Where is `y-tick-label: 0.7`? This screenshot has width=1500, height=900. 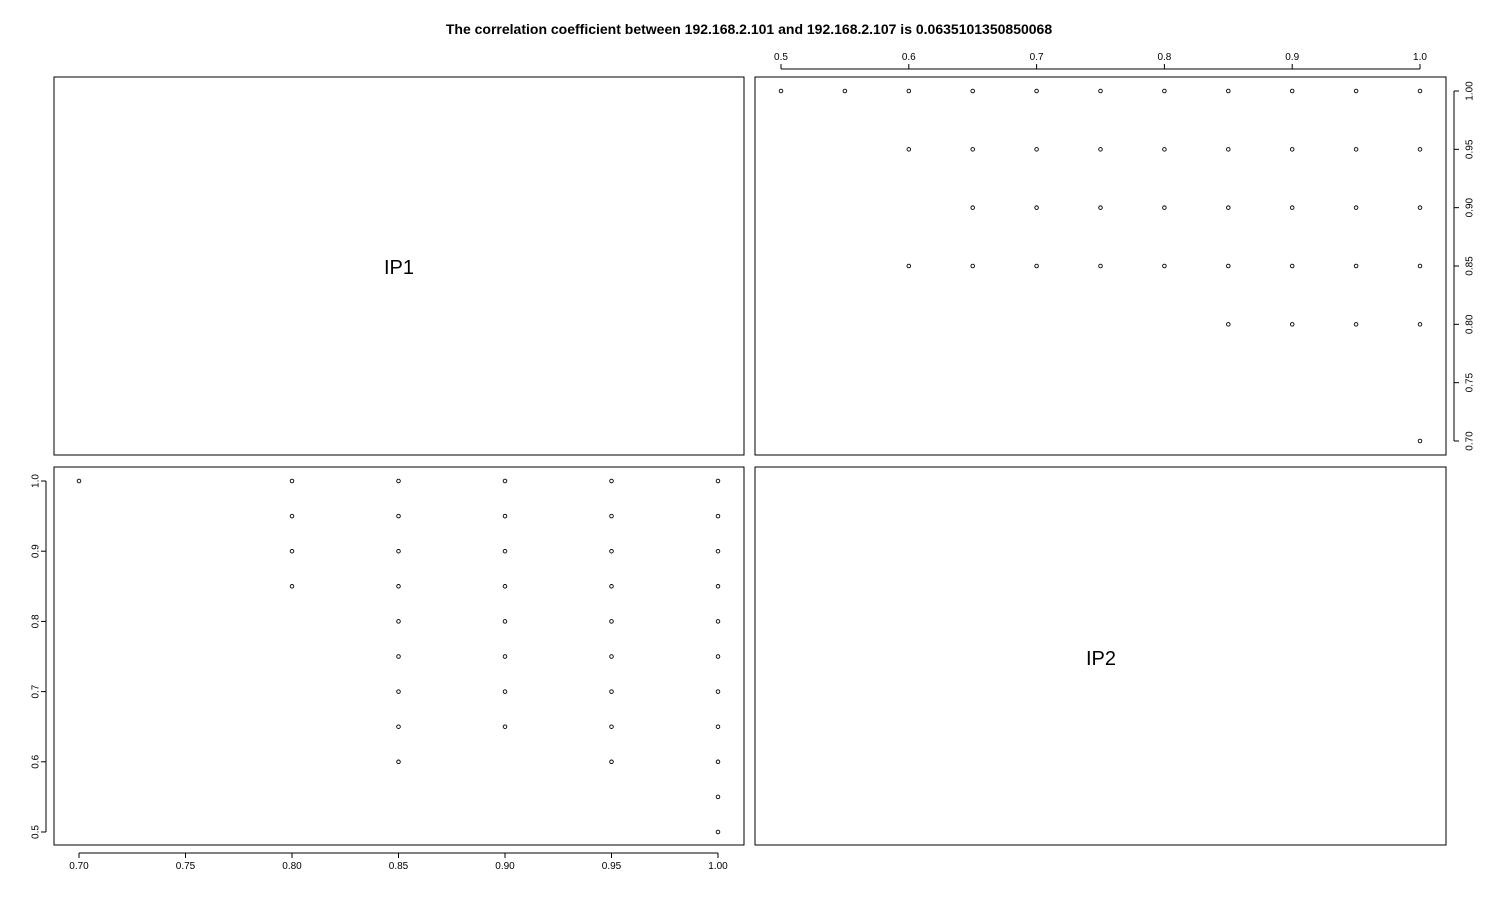 y-tick-label: 0.7 is located at coordinates (36, 691).